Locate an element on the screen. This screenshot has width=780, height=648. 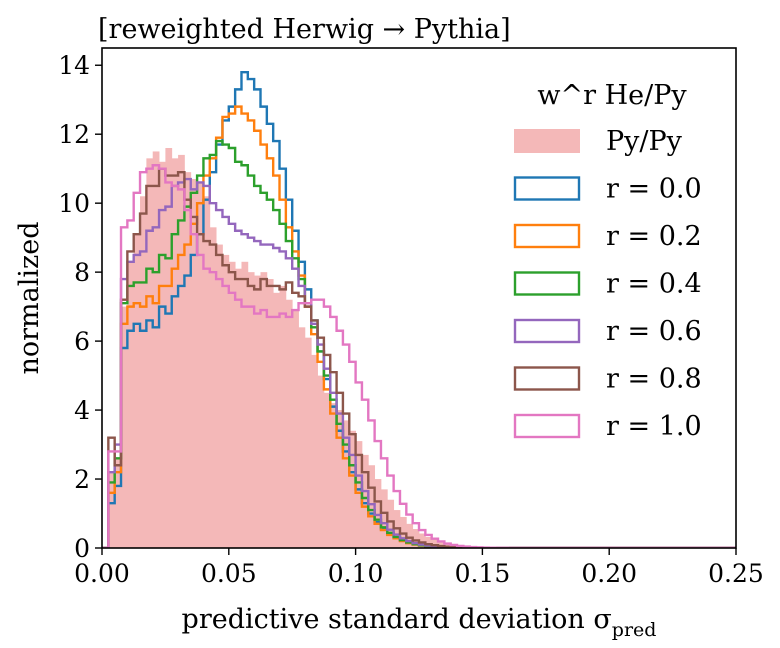
legend-swatch-py-py is located at coordinates (547, 141).